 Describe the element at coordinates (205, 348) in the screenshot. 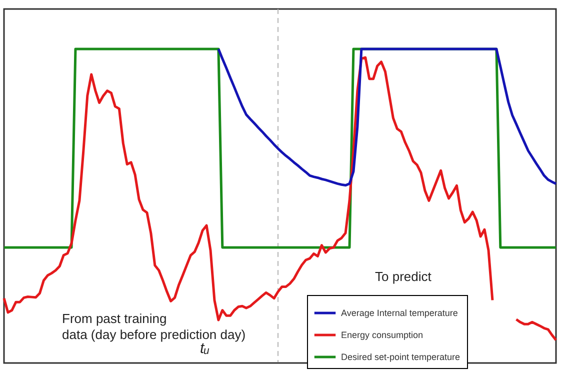

I see `annotation: tᵤ` at that location.